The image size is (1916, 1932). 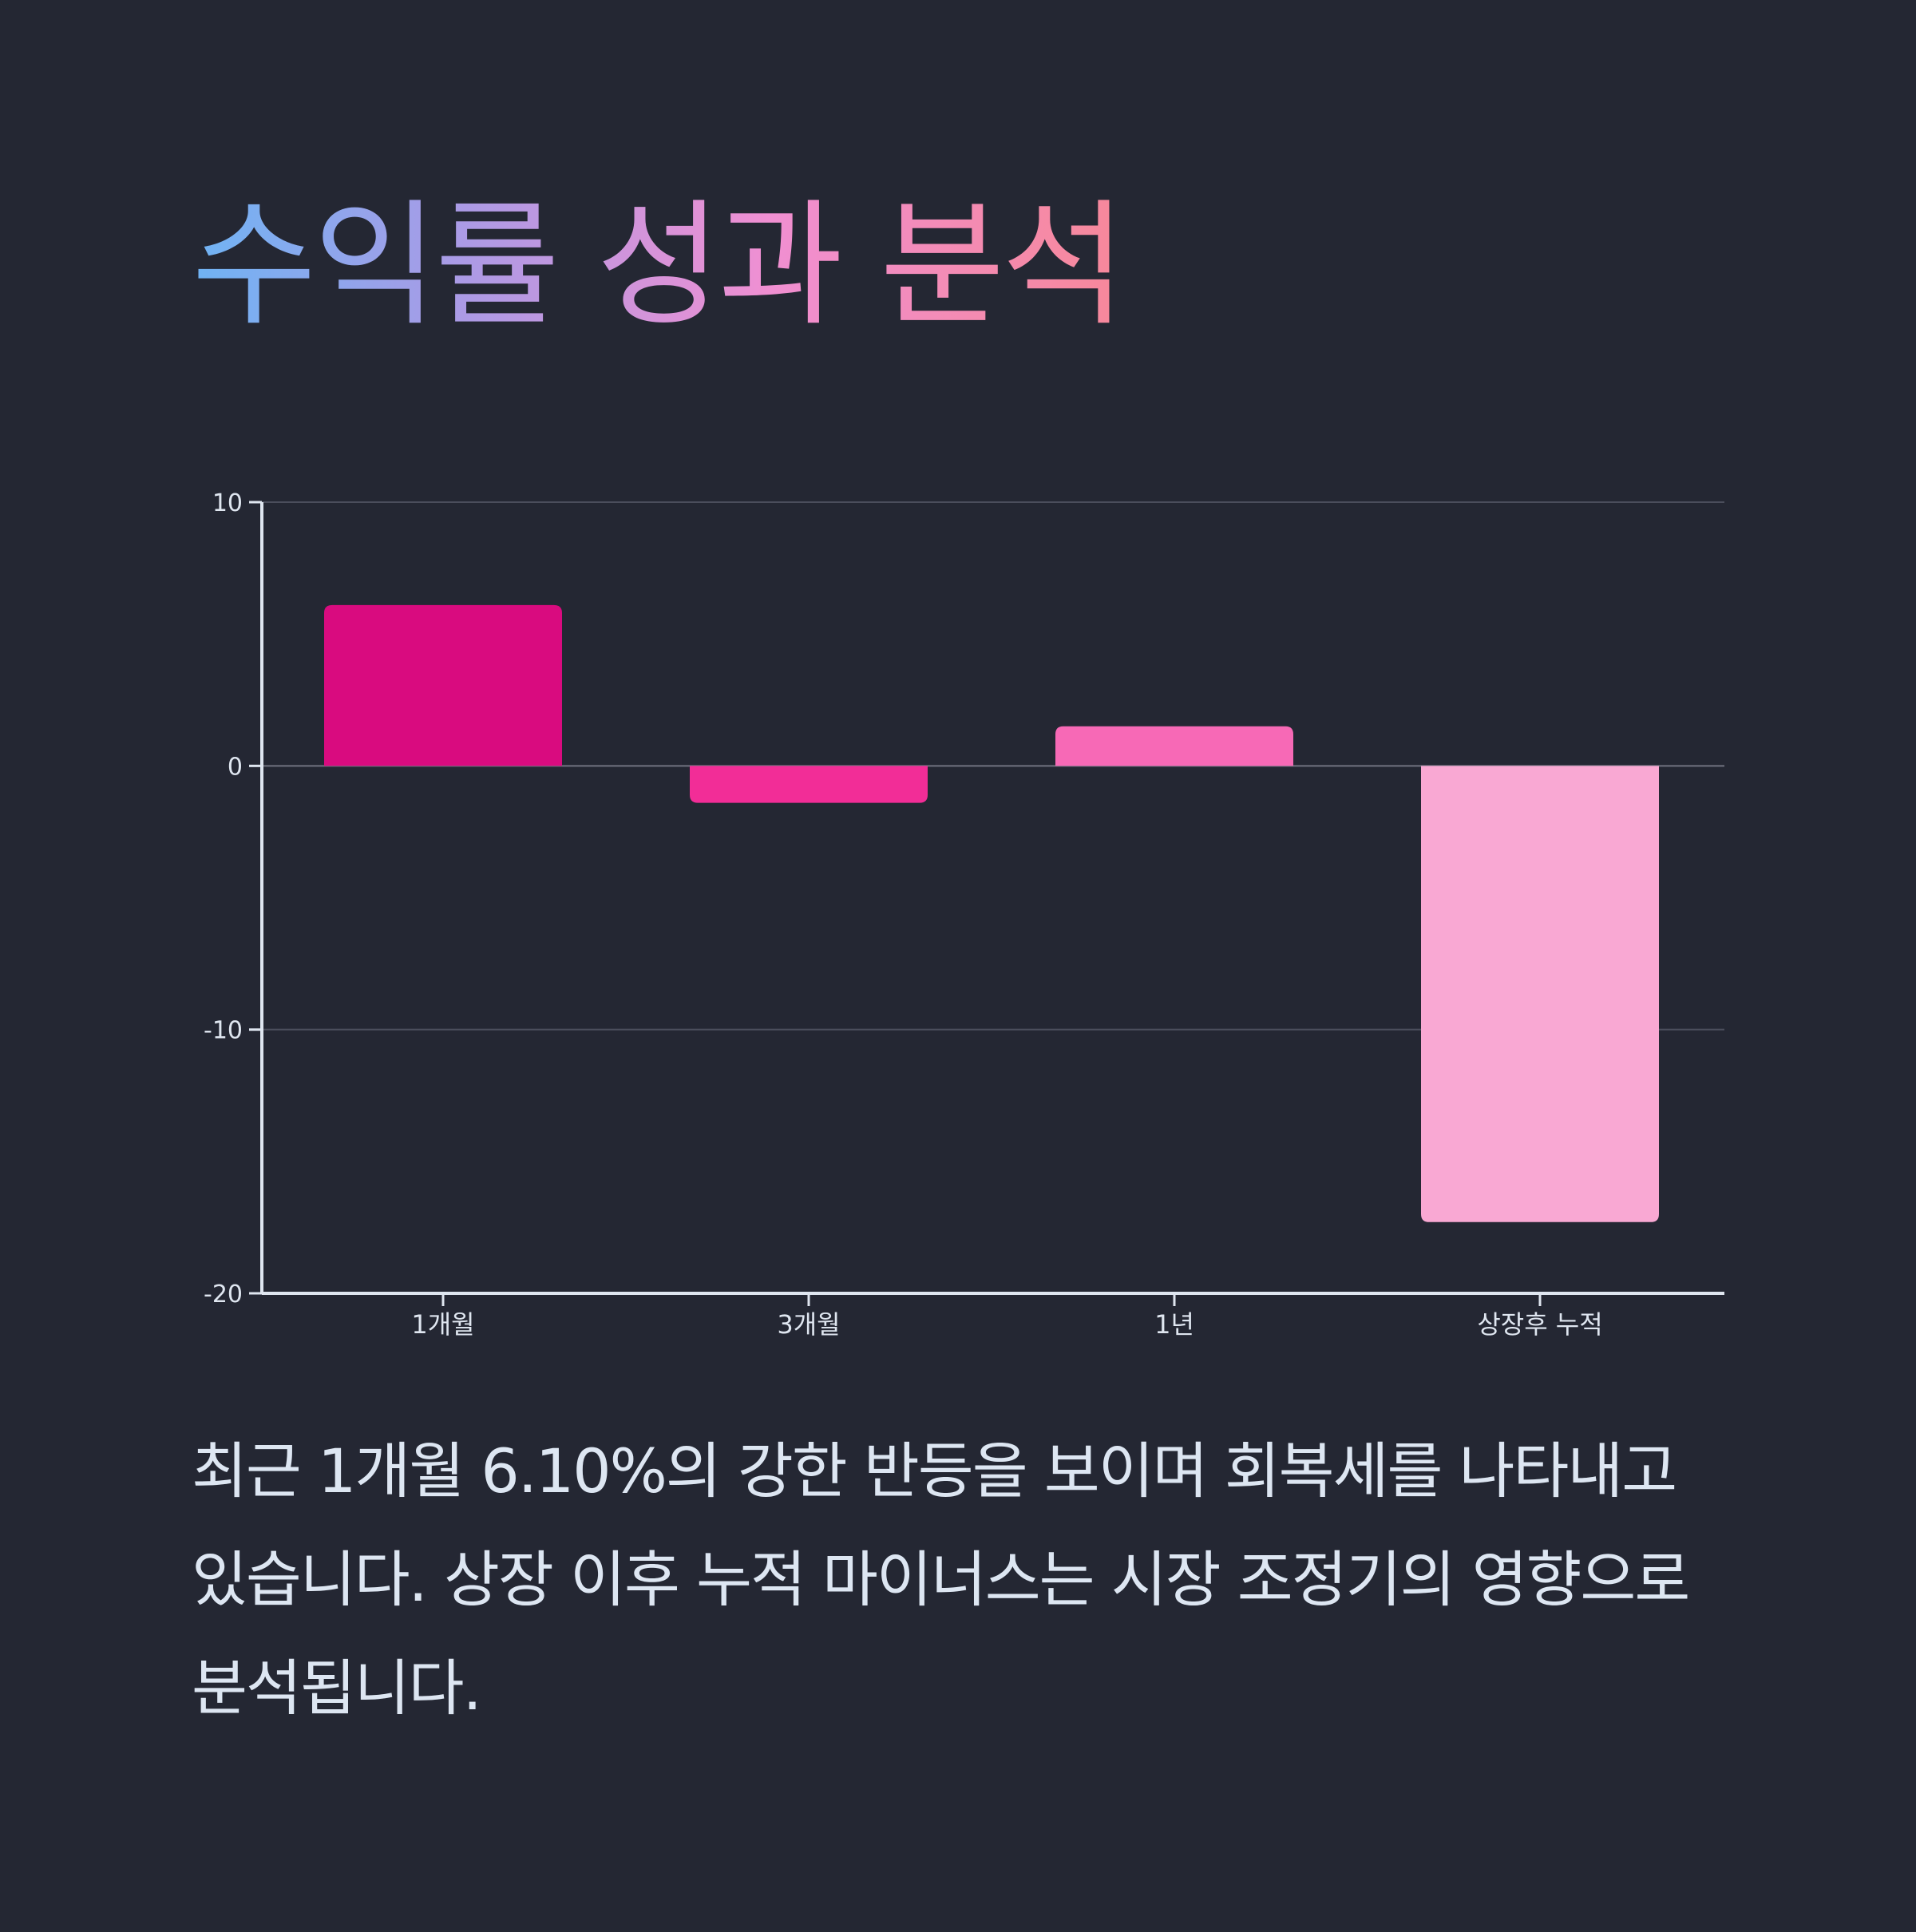 What do you see at coordinates (1539, 1325) in the screenshot?
I see `x-tick-label: 상장후 누적` at bounding box center [1539, 1325].